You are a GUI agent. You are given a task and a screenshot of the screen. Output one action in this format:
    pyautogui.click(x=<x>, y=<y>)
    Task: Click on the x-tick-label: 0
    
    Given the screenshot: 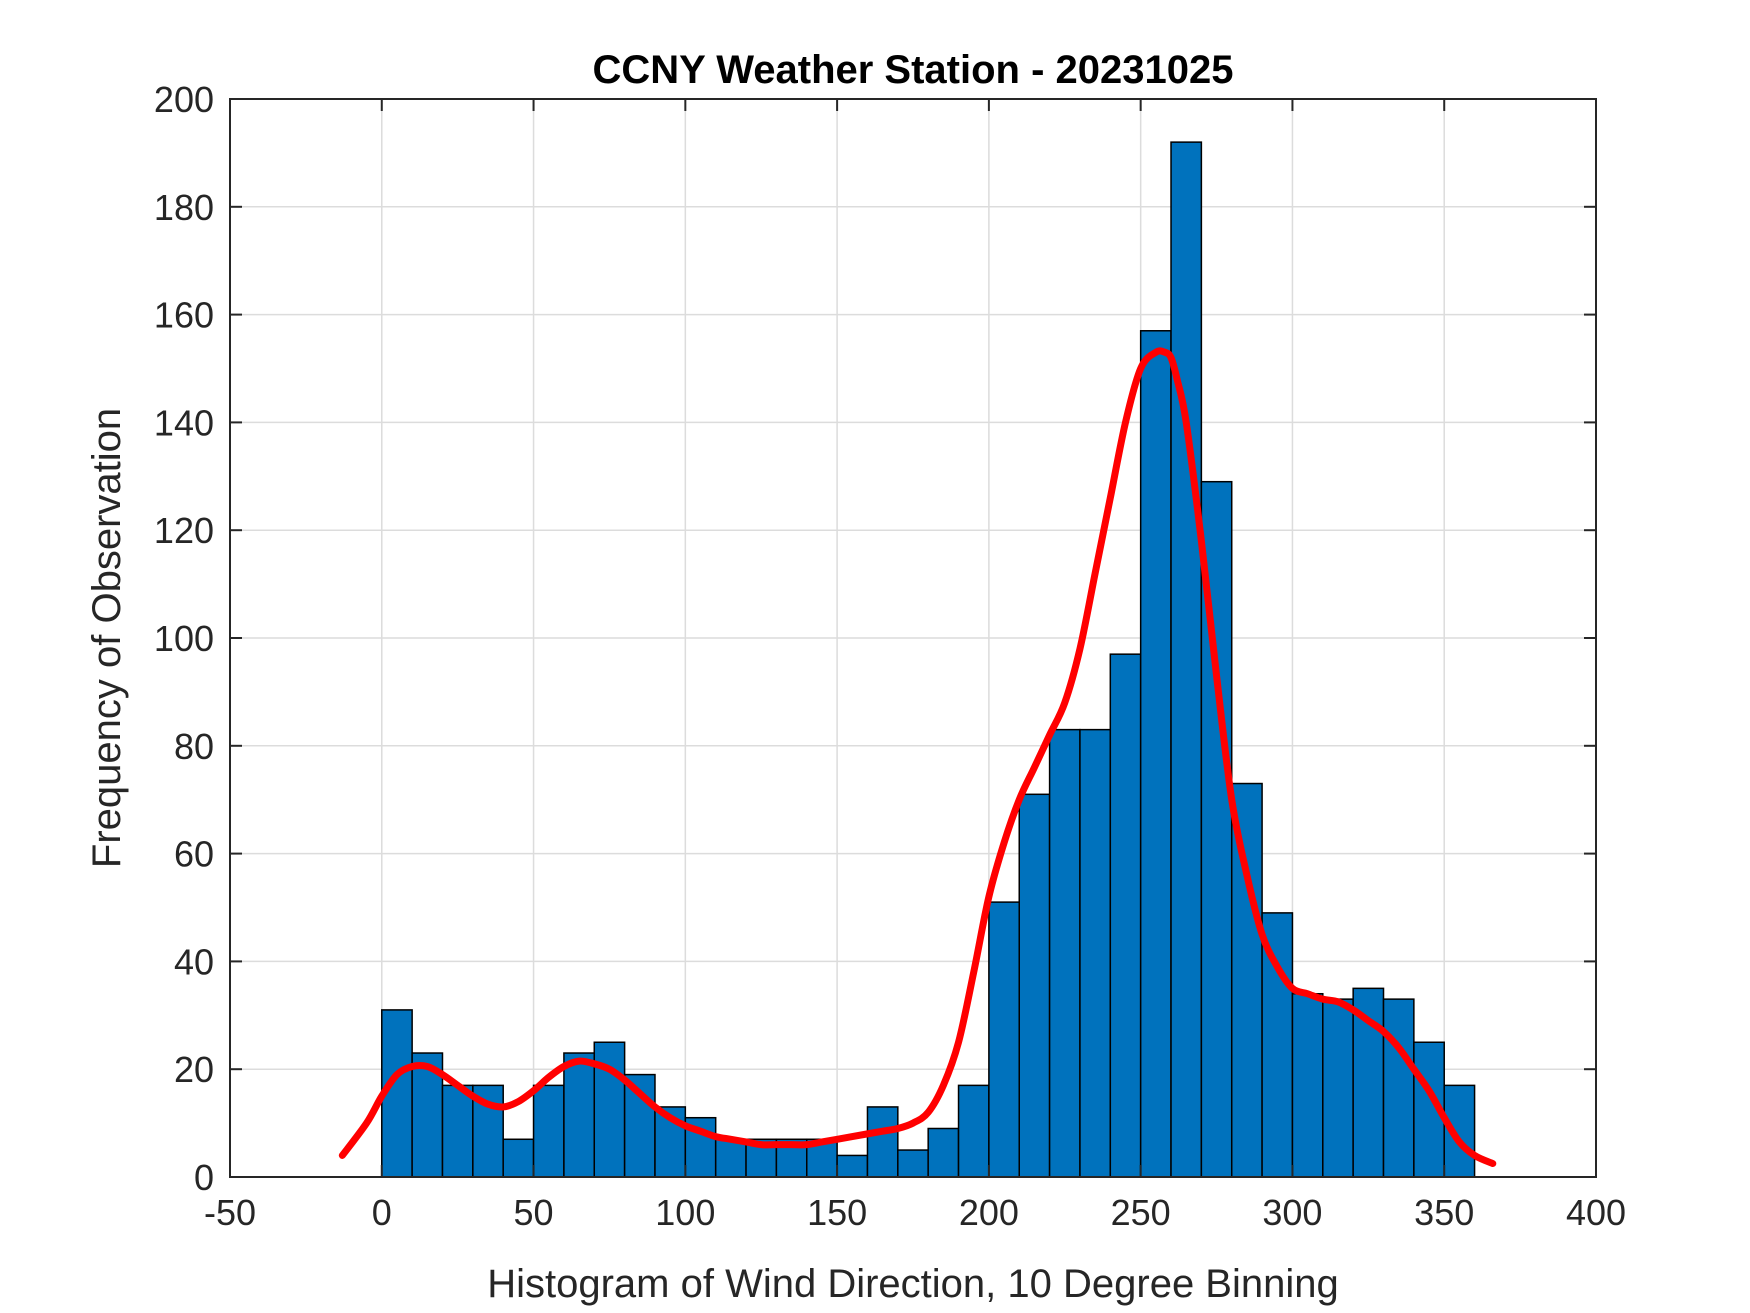 What is the action you would take?
    pyautogui.click(x=382, y=1212)
    